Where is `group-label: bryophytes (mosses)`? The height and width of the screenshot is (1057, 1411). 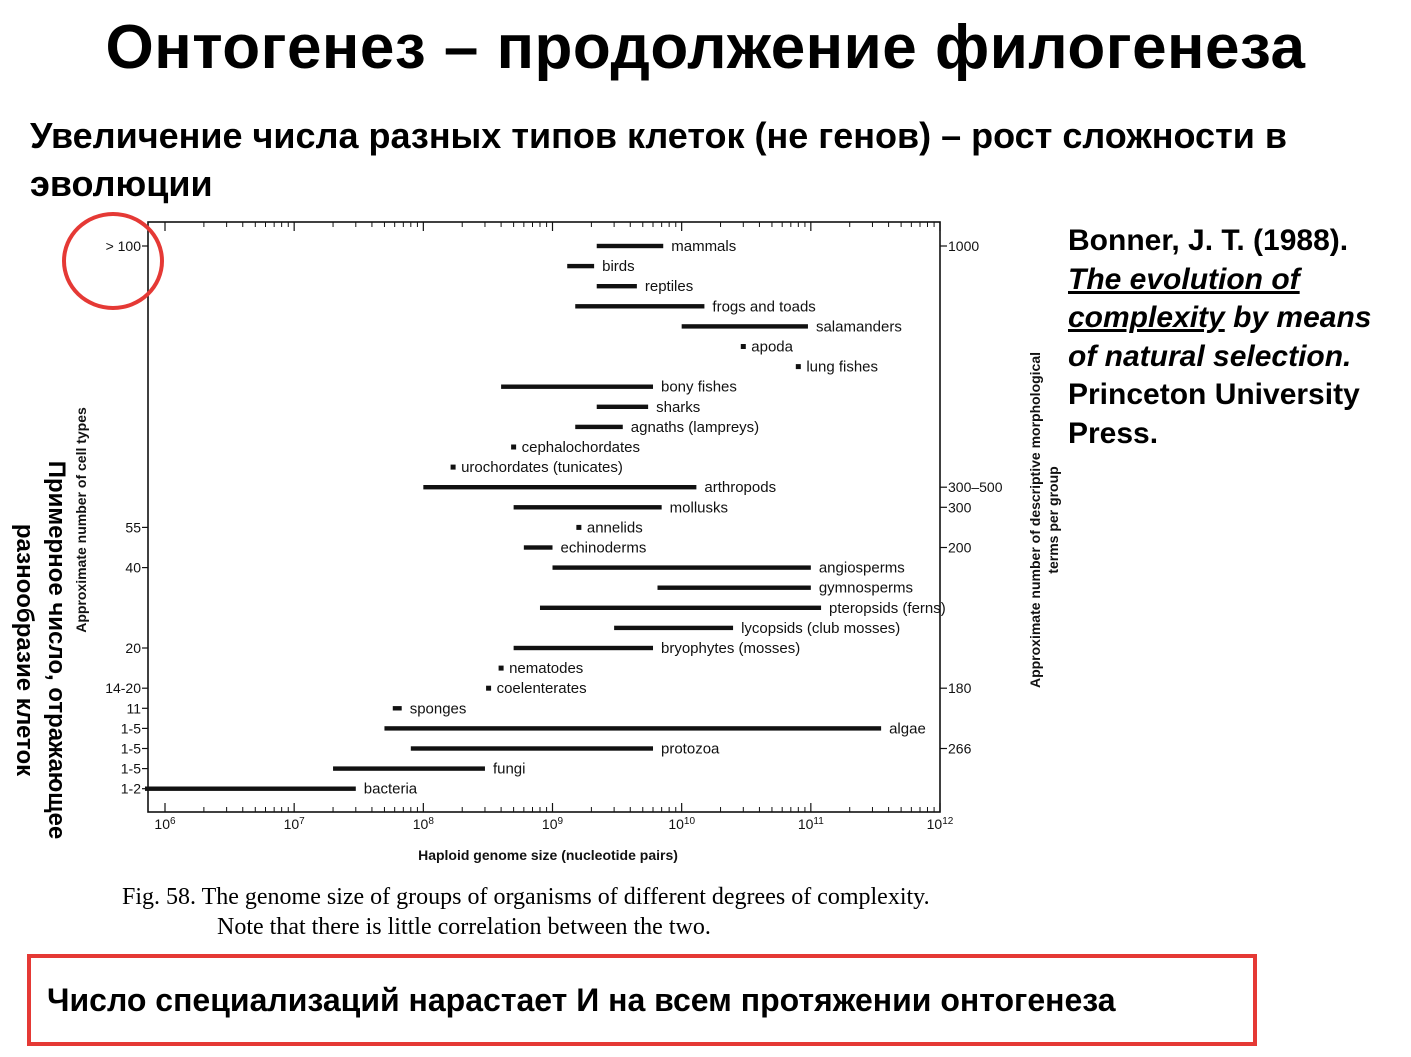 group-label: bryophytes (mosses) is located at coordinates (730, 648).